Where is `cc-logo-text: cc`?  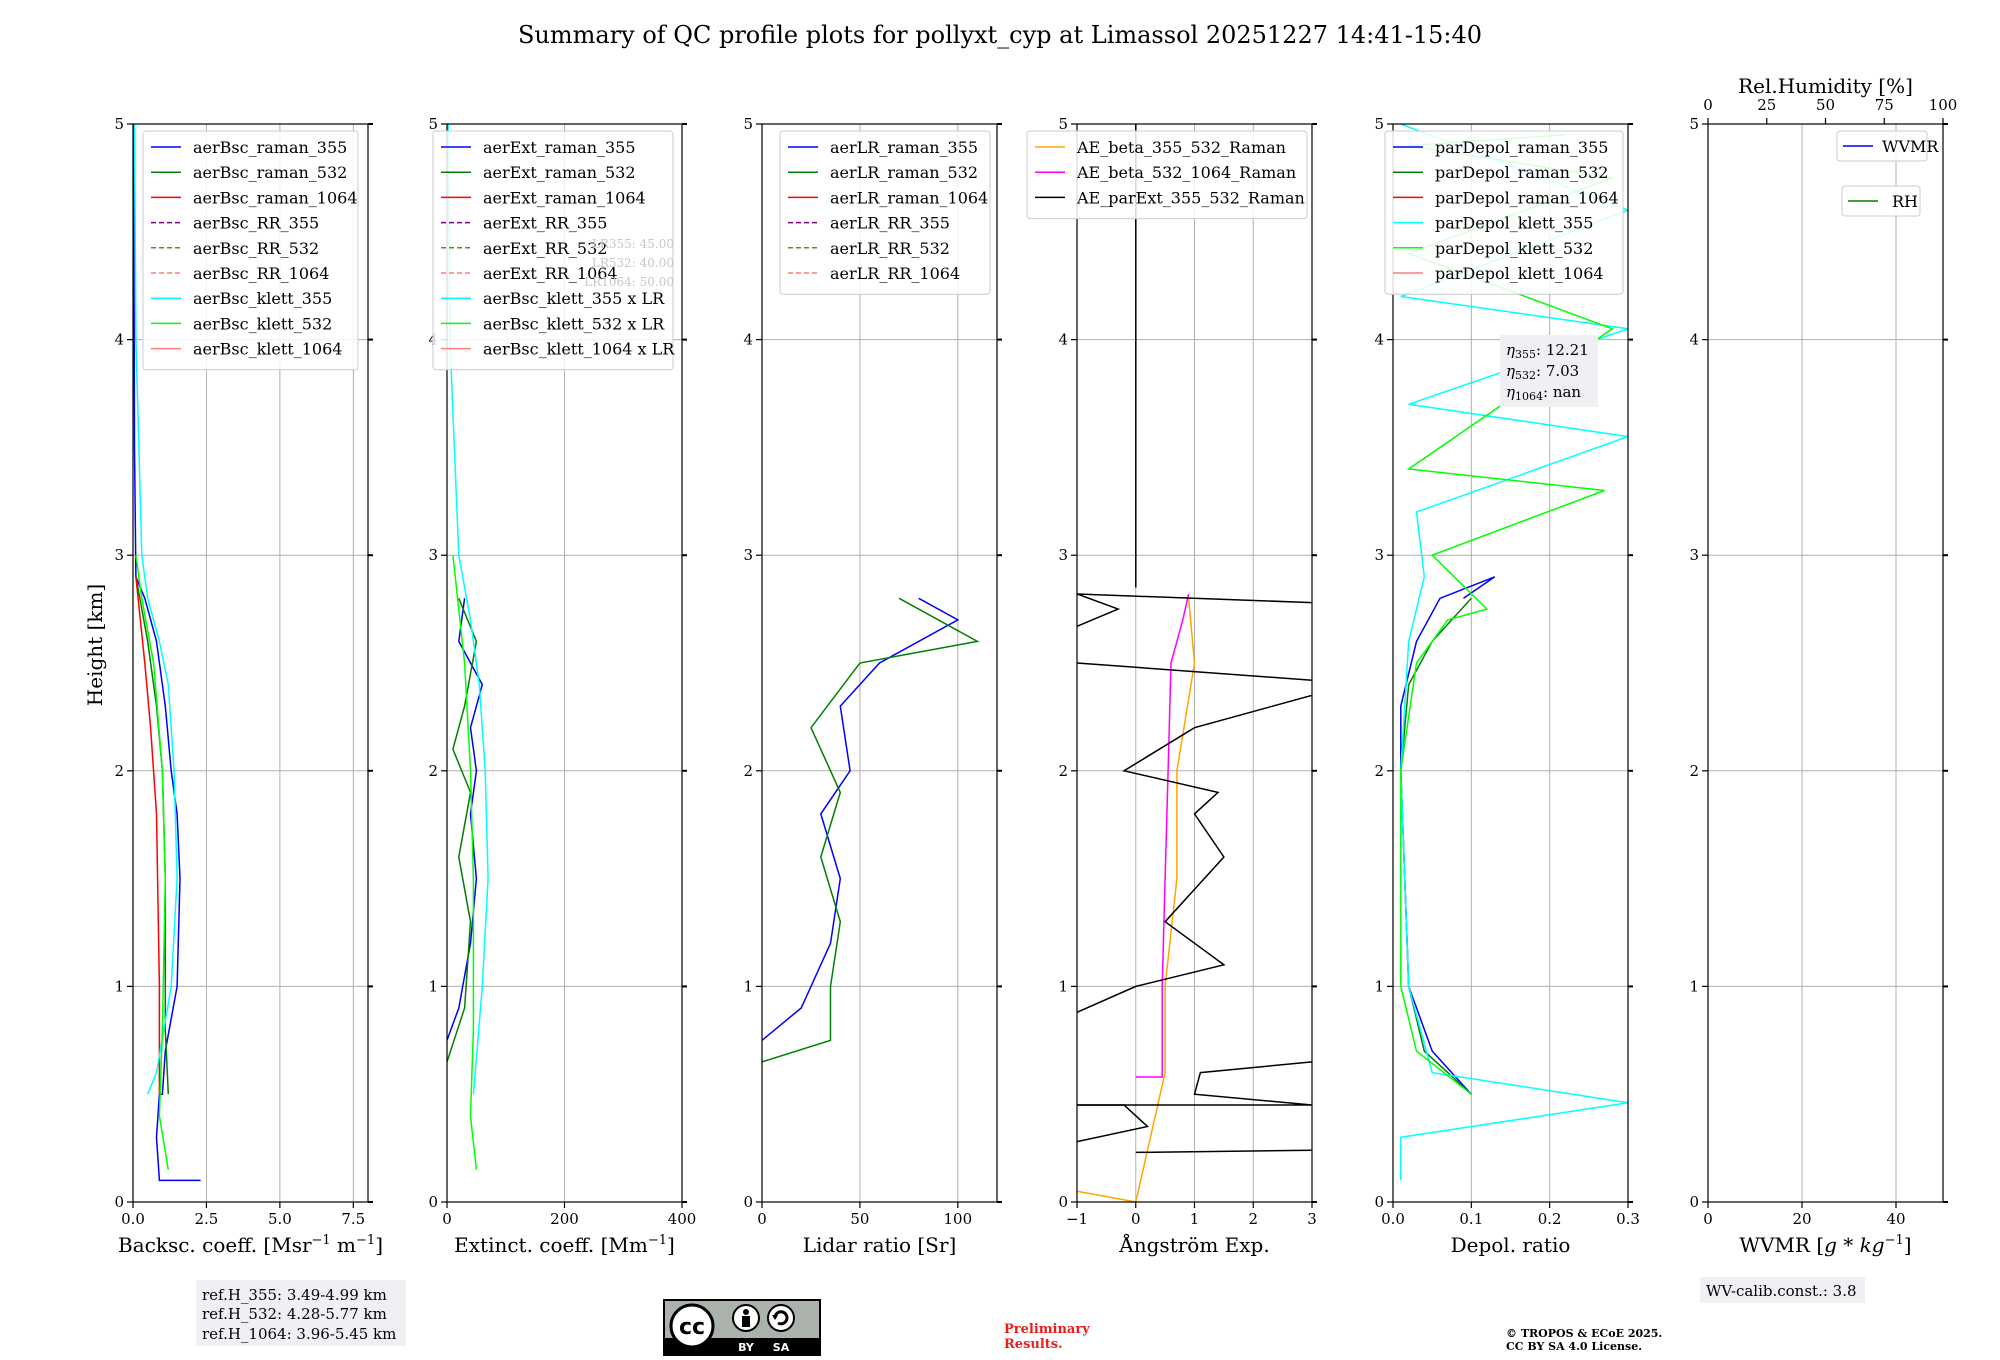 cc-logo-text: cc is located at coordinates (692, 1327).